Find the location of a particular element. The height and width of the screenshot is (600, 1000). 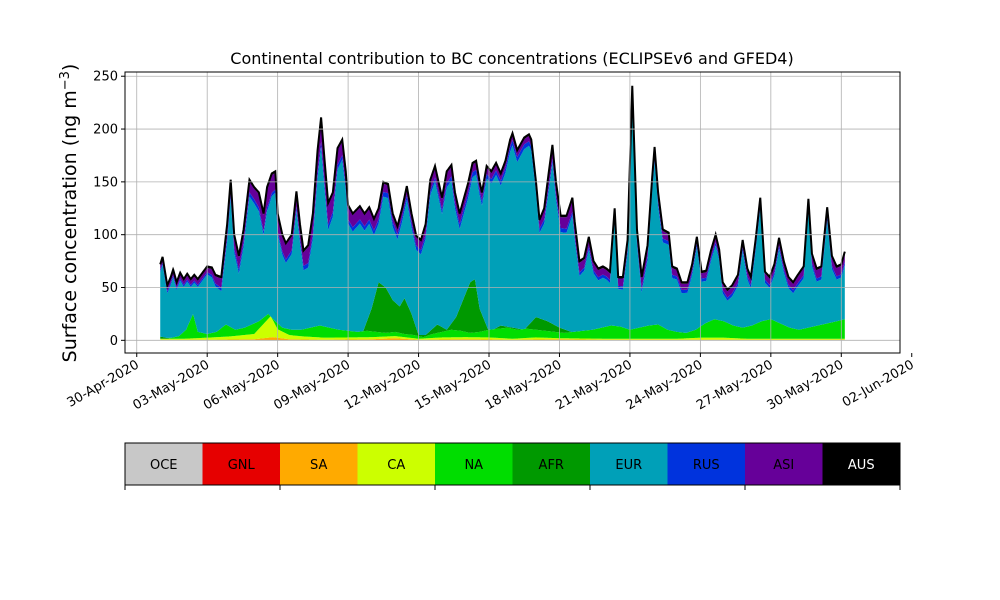

legend: OCE GNL SA CA NA AFR EUR RUS ASI AUS is located at coordinates (512, 466).